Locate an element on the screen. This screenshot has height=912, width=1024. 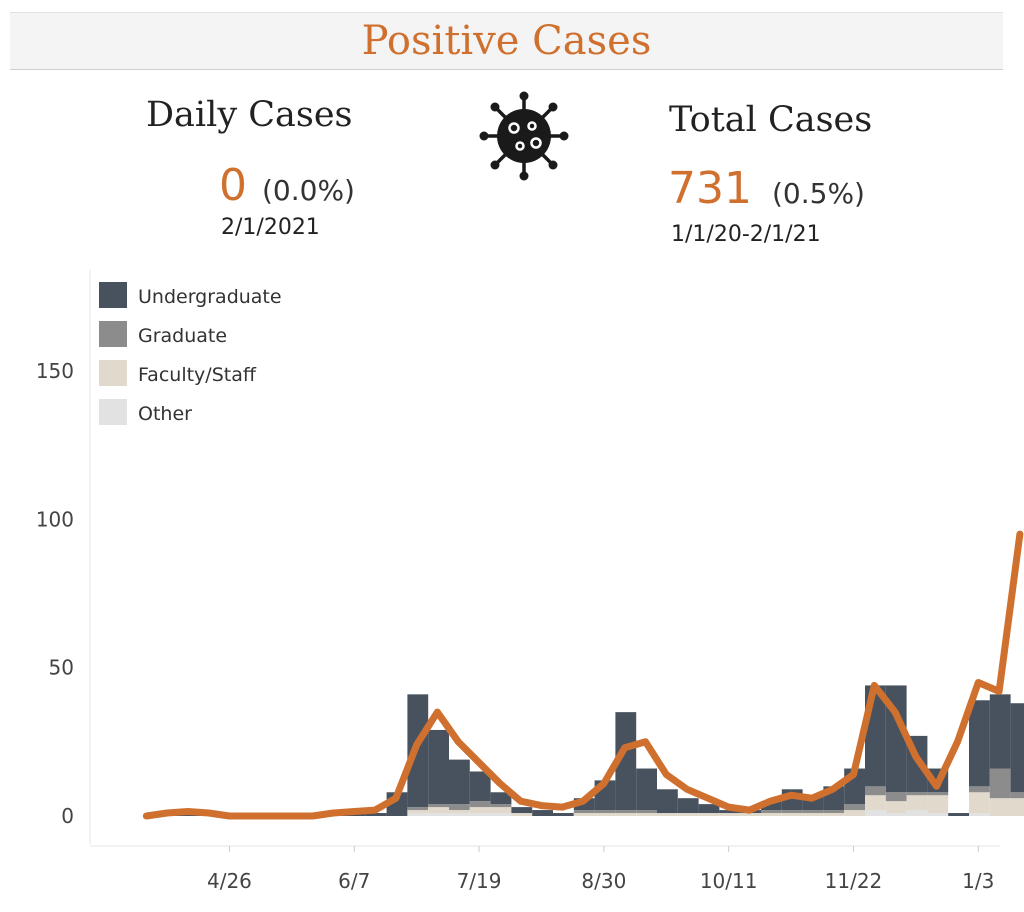
legend: Undergraduate Graduate Faculty/Staff Other is located at coordinates (190, 353).